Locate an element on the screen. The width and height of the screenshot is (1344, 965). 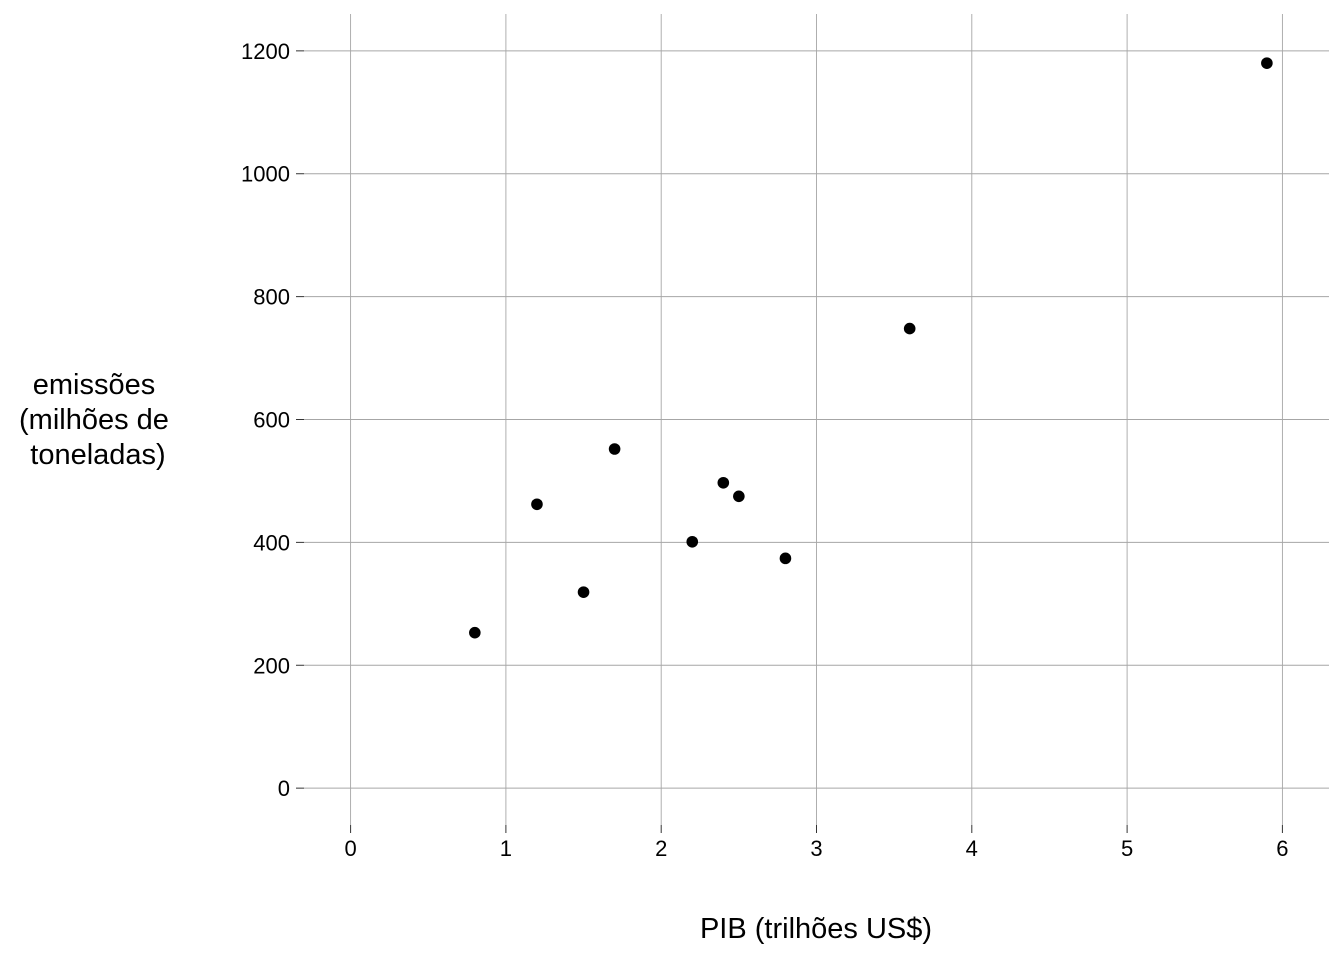
y-axis-title-line-1: emissões is located at coordinates (94, 385).